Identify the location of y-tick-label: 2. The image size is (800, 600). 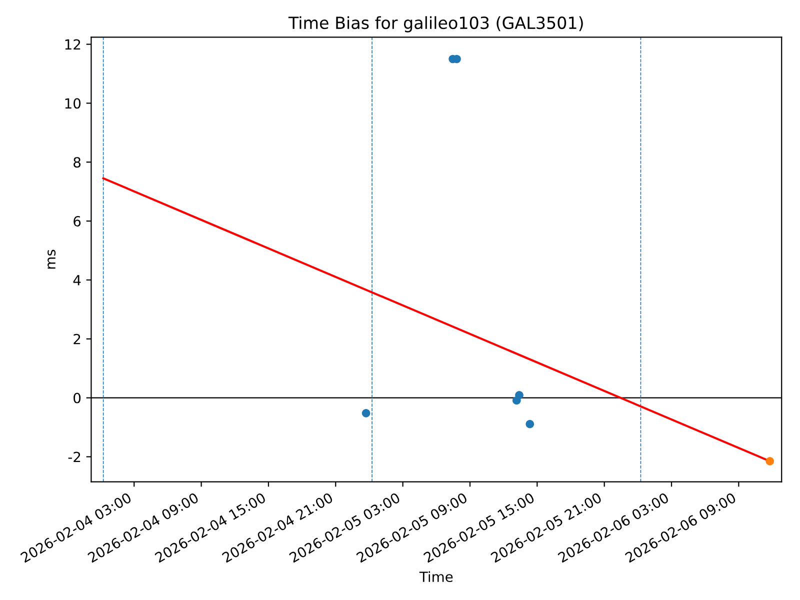
(77, 339).